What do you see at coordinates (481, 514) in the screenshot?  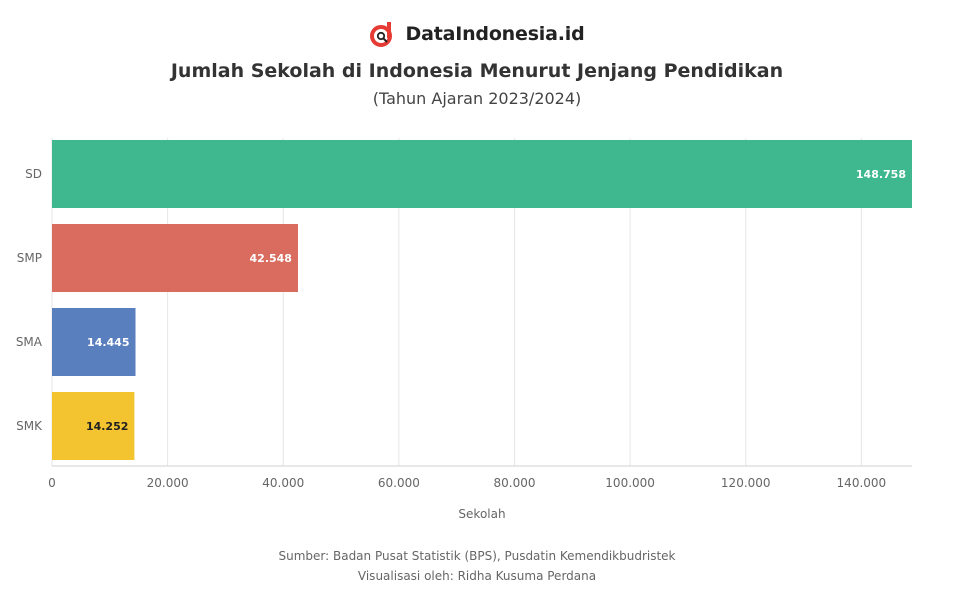 I see `x-axis-label: Sekolah` at bounding box center [481, 514].